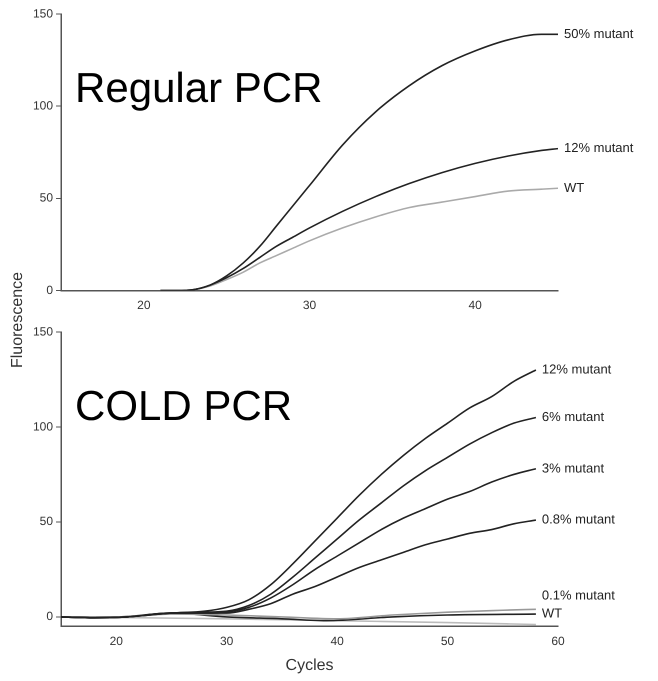  What do you see at coordinates (579, 595) in the screenshot?
I see `series-label: 0.1% mutant` at bounding box center [579, 595].